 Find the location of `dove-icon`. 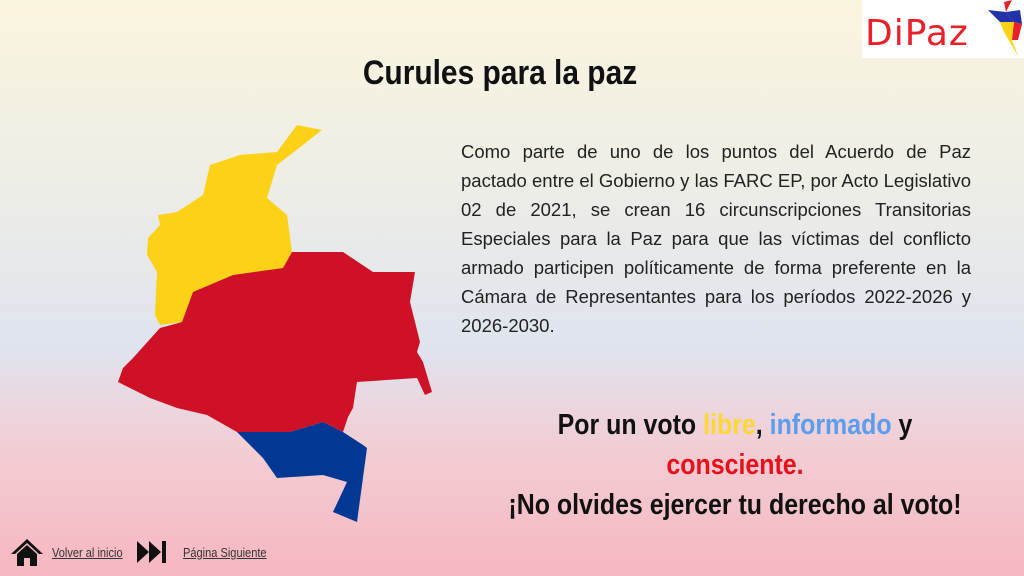

dove-icon is located at coordinates (1005, 28).